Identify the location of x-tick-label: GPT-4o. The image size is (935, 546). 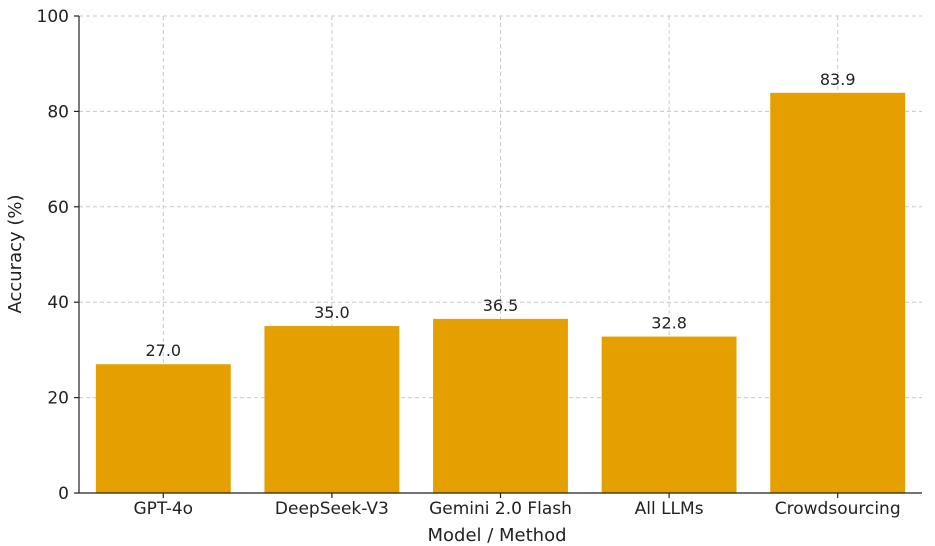
(163, 509).